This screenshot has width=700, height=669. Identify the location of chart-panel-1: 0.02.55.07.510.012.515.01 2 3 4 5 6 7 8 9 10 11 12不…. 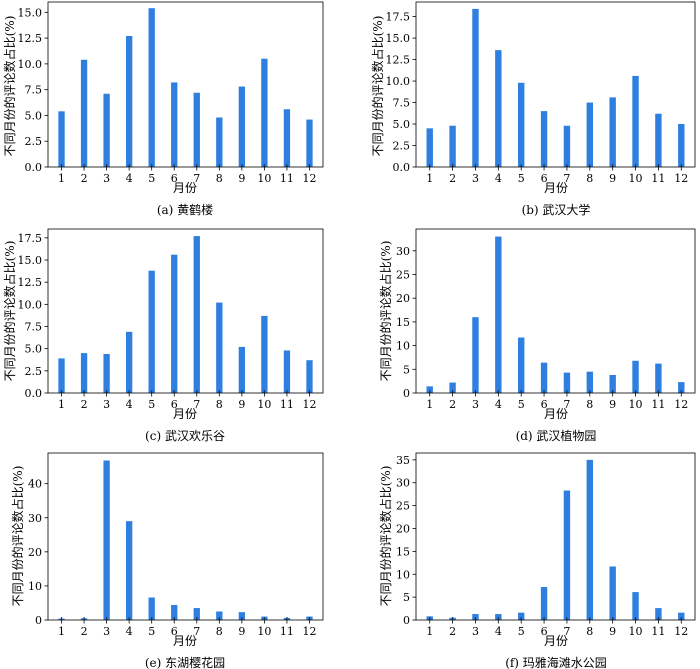
(163, 109).